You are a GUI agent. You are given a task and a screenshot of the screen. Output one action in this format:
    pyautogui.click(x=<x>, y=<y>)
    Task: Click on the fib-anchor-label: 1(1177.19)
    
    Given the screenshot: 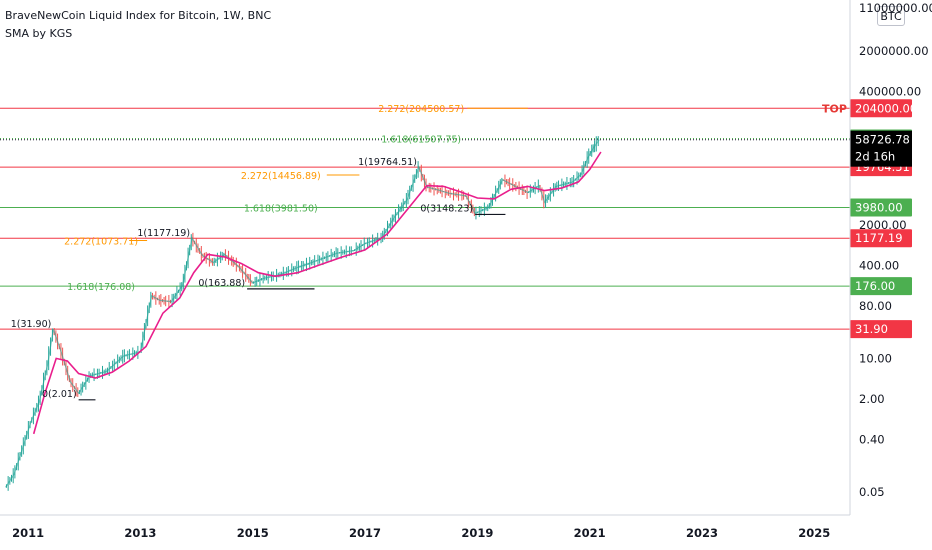 What is the action you would take?
    pyautogui.click(x=163, y=233)
    